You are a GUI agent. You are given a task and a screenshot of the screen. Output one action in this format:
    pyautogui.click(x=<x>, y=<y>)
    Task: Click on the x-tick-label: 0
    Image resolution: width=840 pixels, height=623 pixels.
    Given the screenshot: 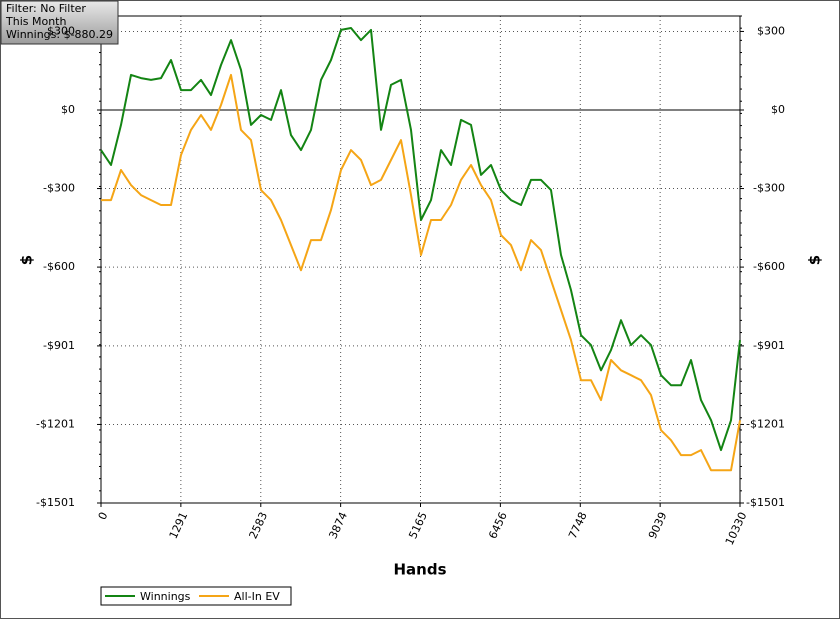 What is the action you would take?
    pyautogui.click(x=103, y=516)
    